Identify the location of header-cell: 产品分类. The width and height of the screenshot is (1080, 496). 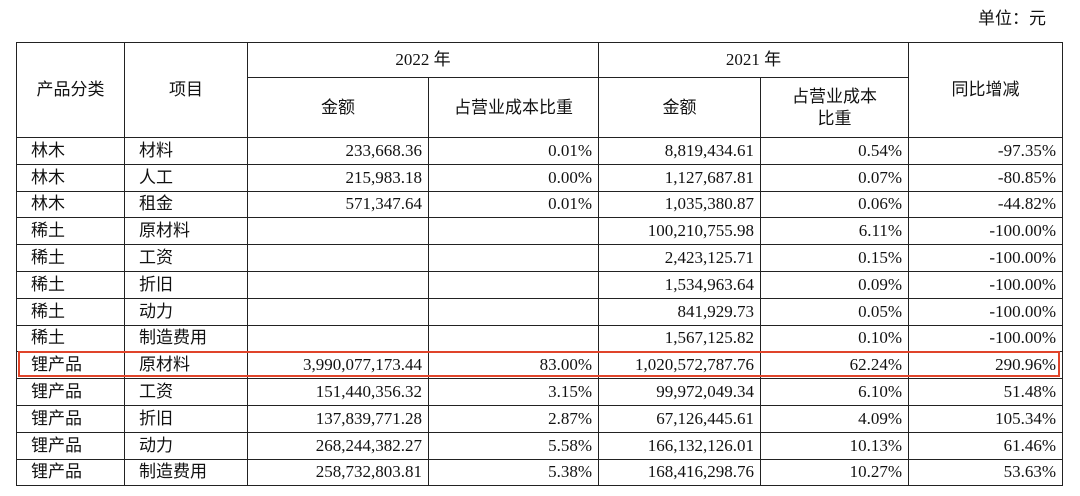
(70, 90).